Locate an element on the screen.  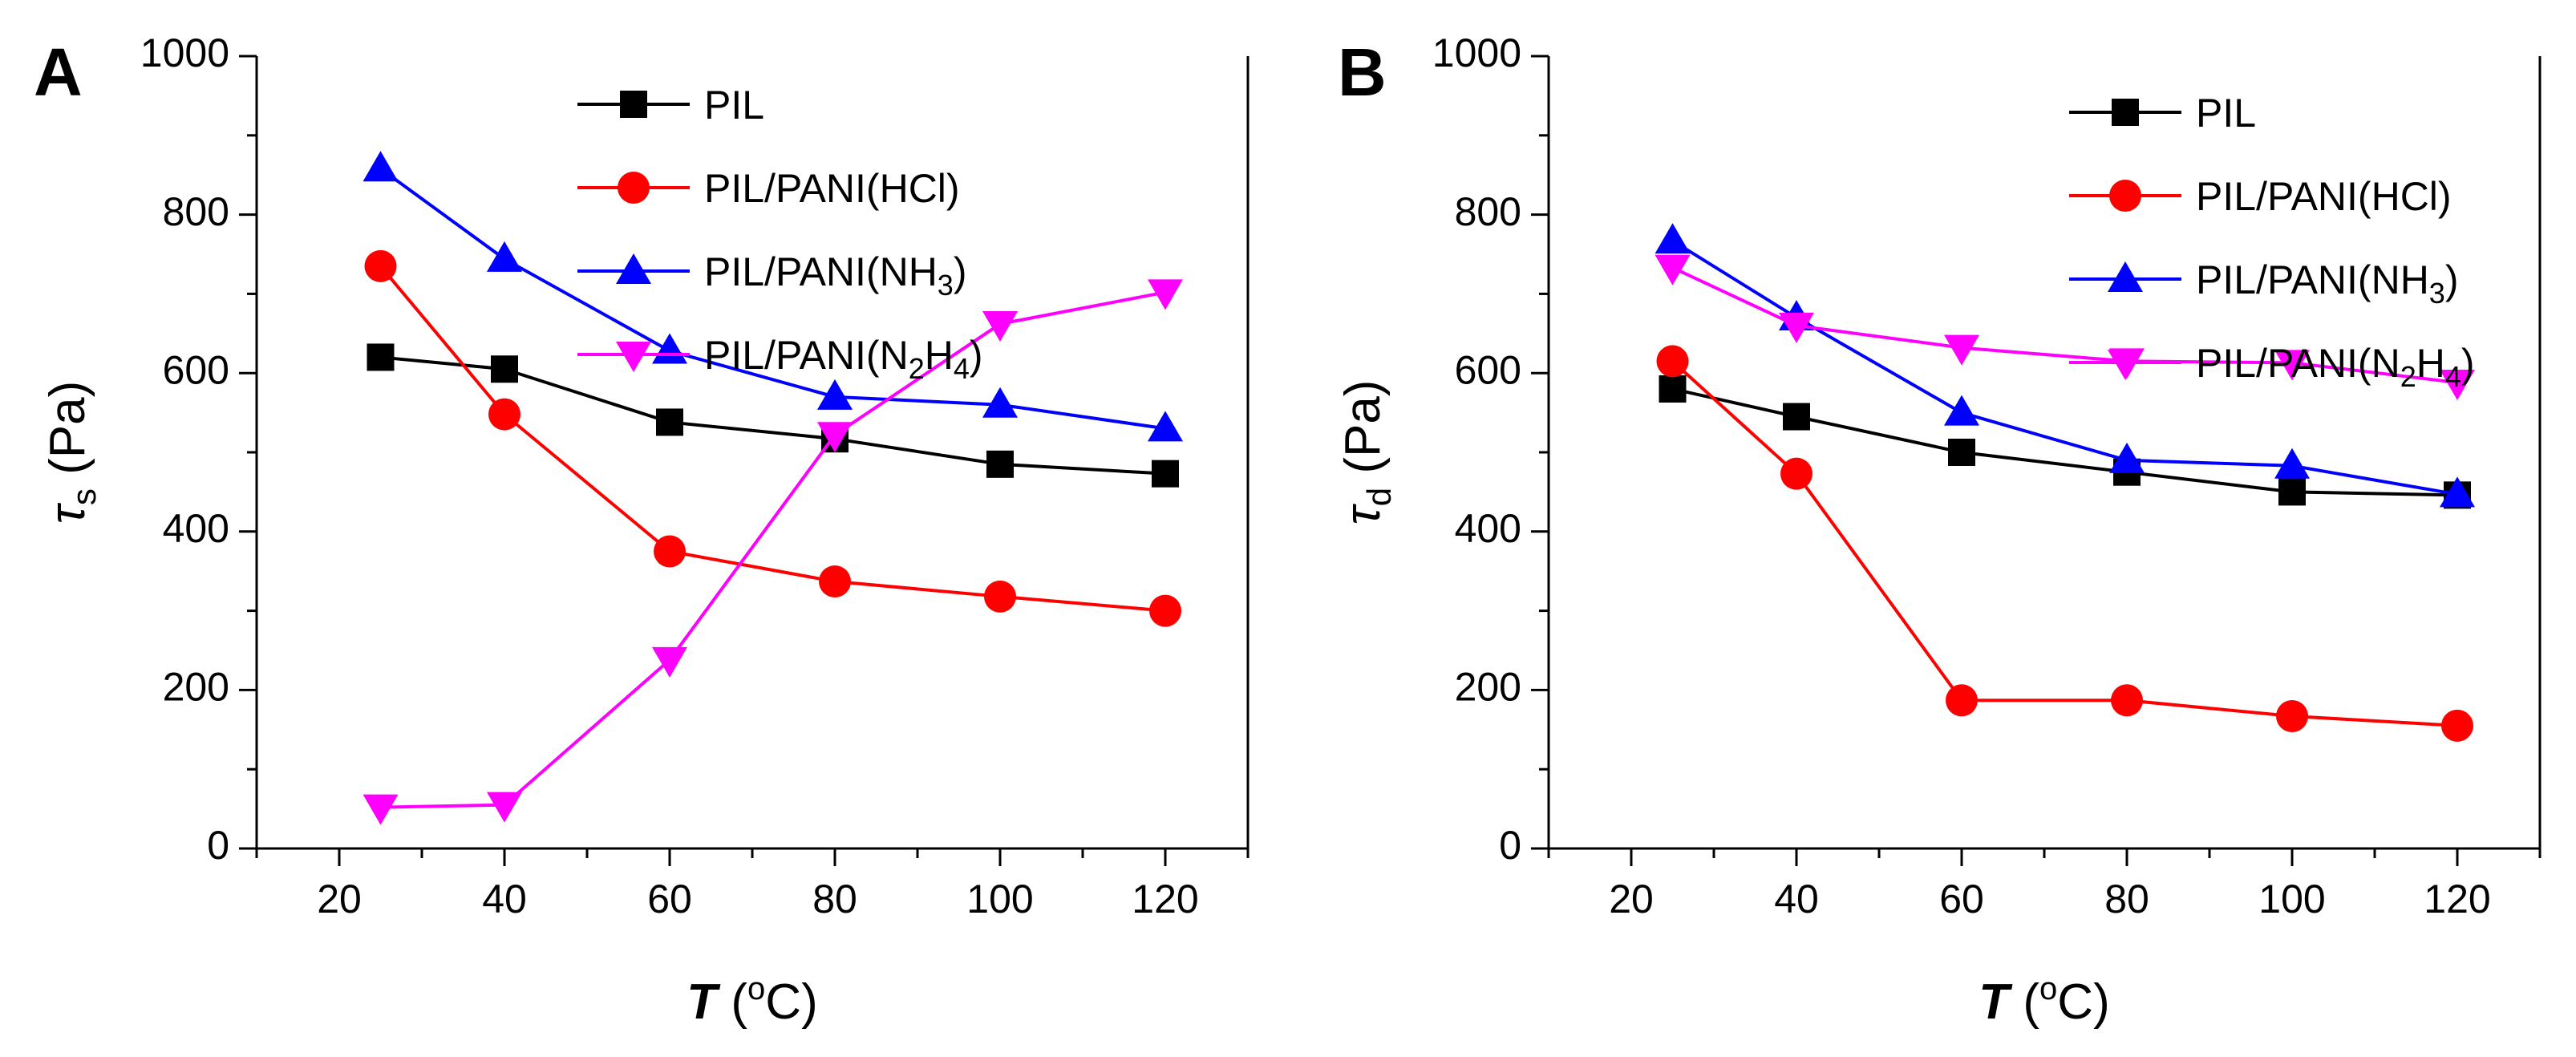
panel-a-y-tick-label: 400 is located at coordinates (196, 528).